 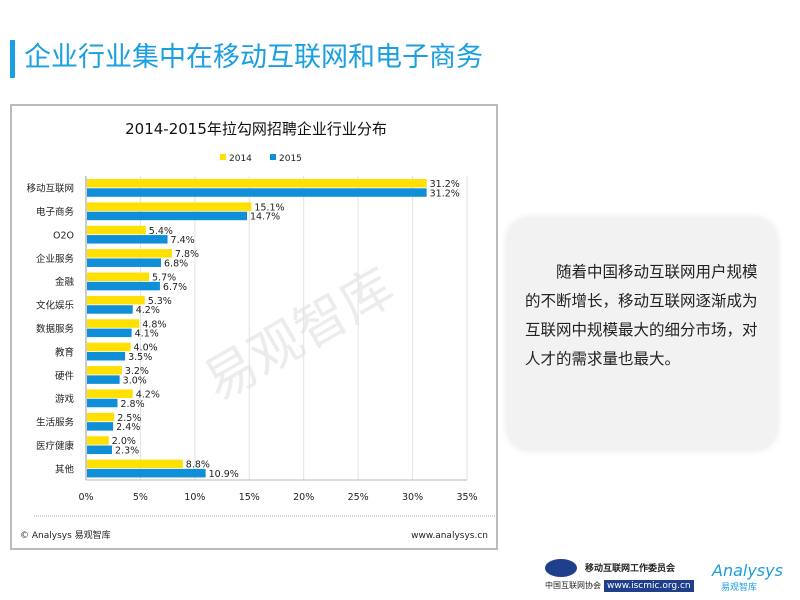 What do you see at coordinates (449, 536) in the screenshot?
I see `source-site: www.analysys.cn` at bounding box center [449, 536].